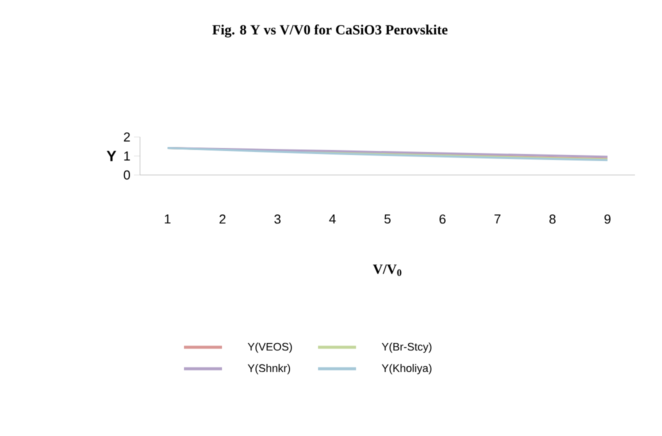 The width and height of the screenshot is (662, 436). I want to click on y-tick-label: 2, so click(127, 137).